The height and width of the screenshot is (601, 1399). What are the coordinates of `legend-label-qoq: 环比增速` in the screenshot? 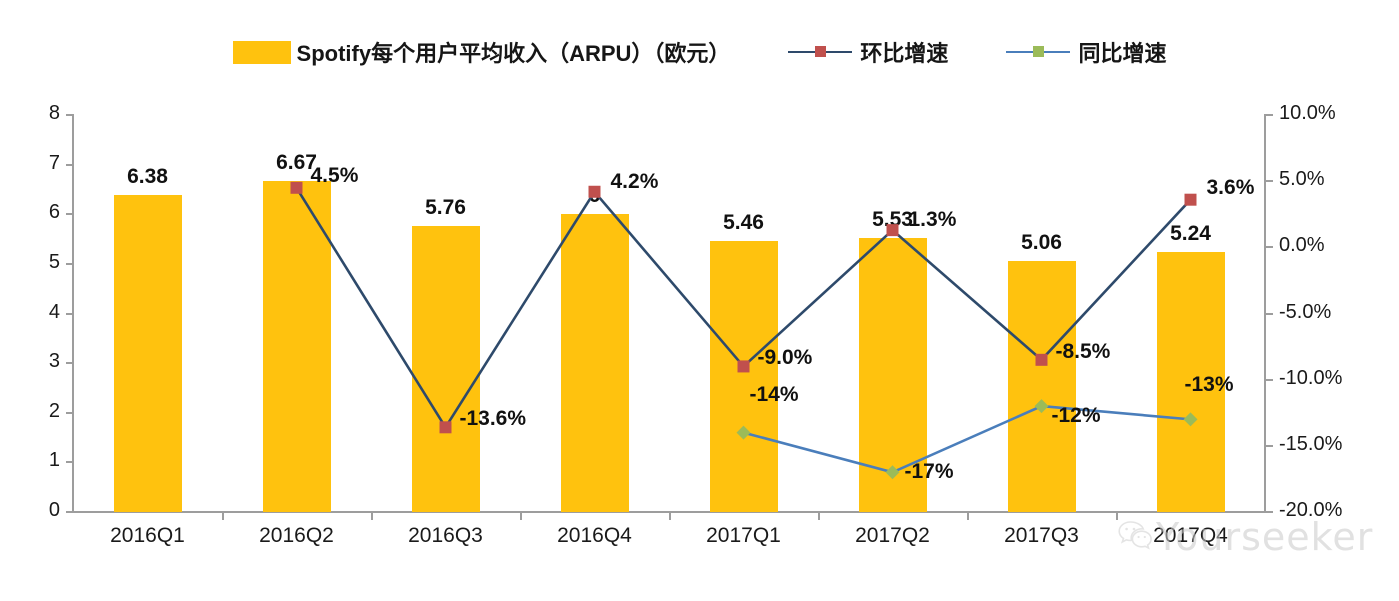 It's located at (904, 53).